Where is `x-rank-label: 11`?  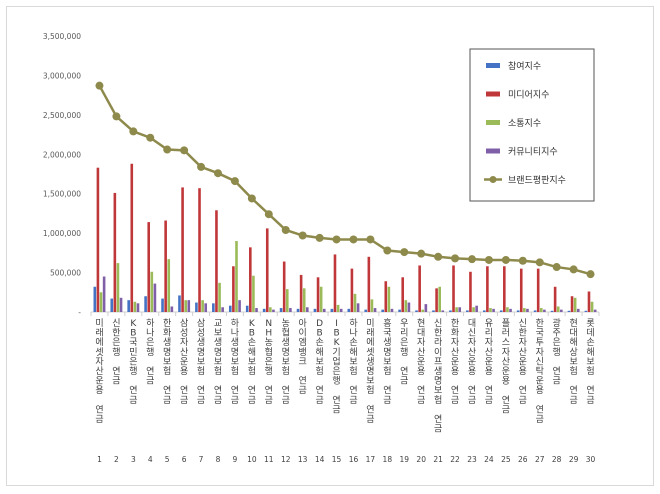
x-rank-label: 11 is located at coordinates (269, 459).